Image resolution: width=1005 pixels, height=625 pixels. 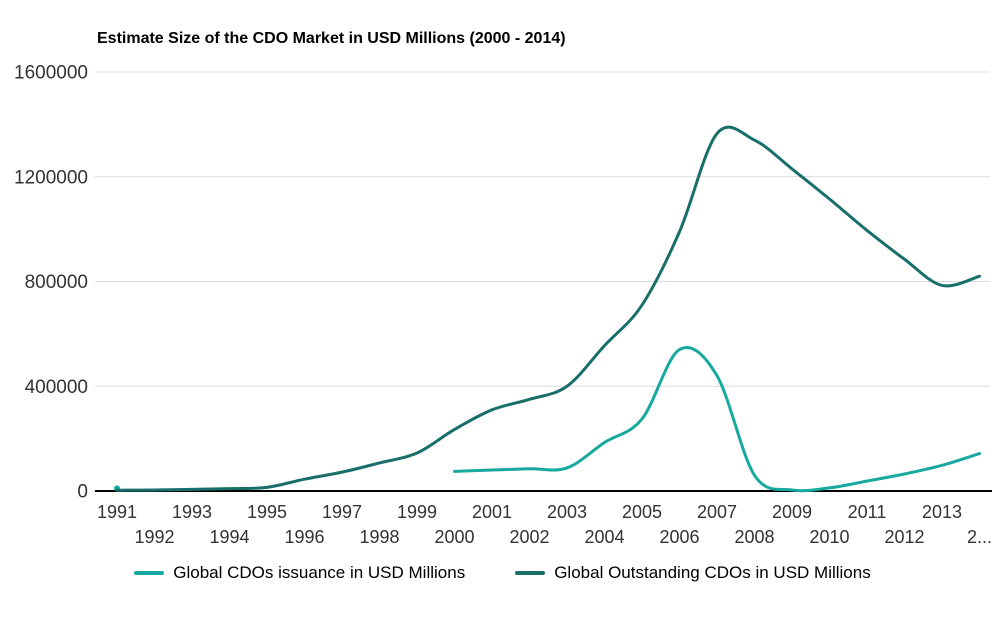 What do you see at coordinates (319, 572) in the screenshot?
I see `legend-label-issuance: Global CDOs issuance in USD Millions` at bounding box center [319, 572].